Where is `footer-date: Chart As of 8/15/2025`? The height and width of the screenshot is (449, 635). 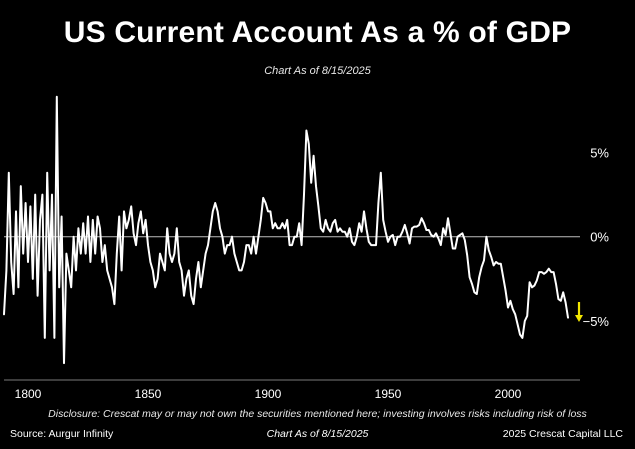 footer-date: Chart As of 8/15/2025 is located at coordinates (317, 434).